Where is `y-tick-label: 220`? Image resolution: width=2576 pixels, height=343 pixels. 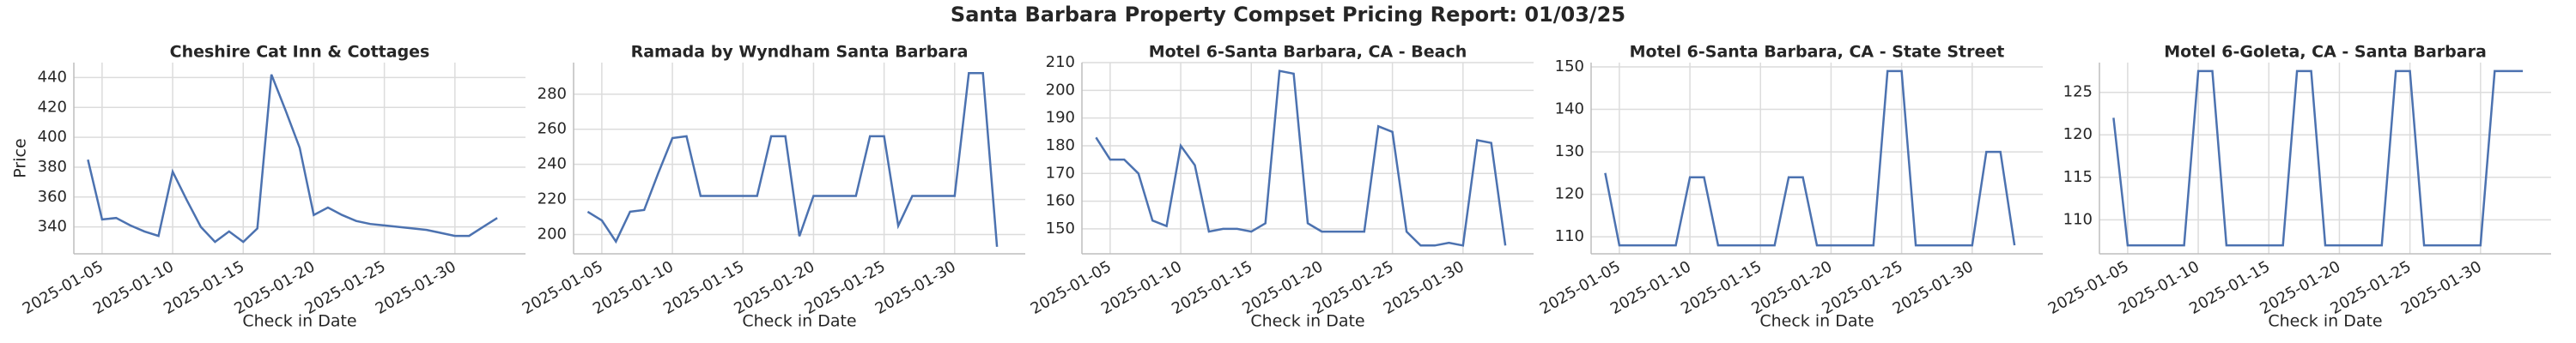 y-tick-label: 220 is located at coordinates (552, 199).